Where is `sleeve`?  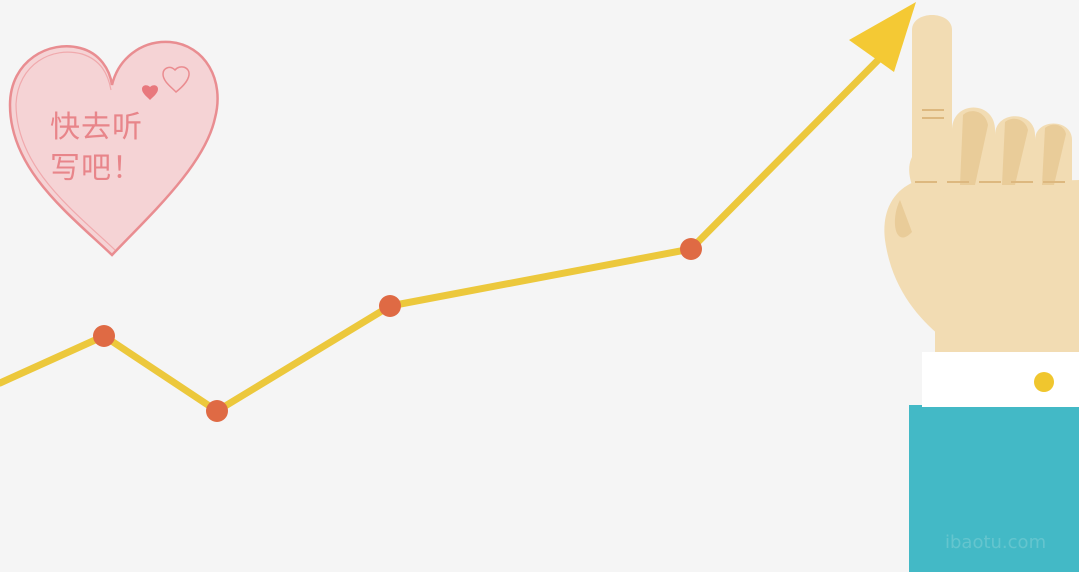 sleeve is located at coordinates (994, 488).